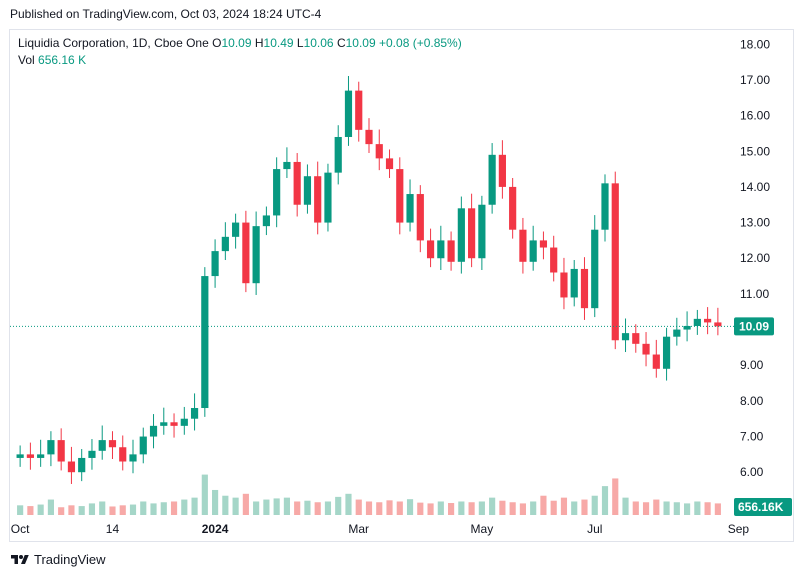  What do you see at coordinates (755, 223) in the screenshot?
I see `y-tick-label: 13.00` at bounding box center [755, 223].